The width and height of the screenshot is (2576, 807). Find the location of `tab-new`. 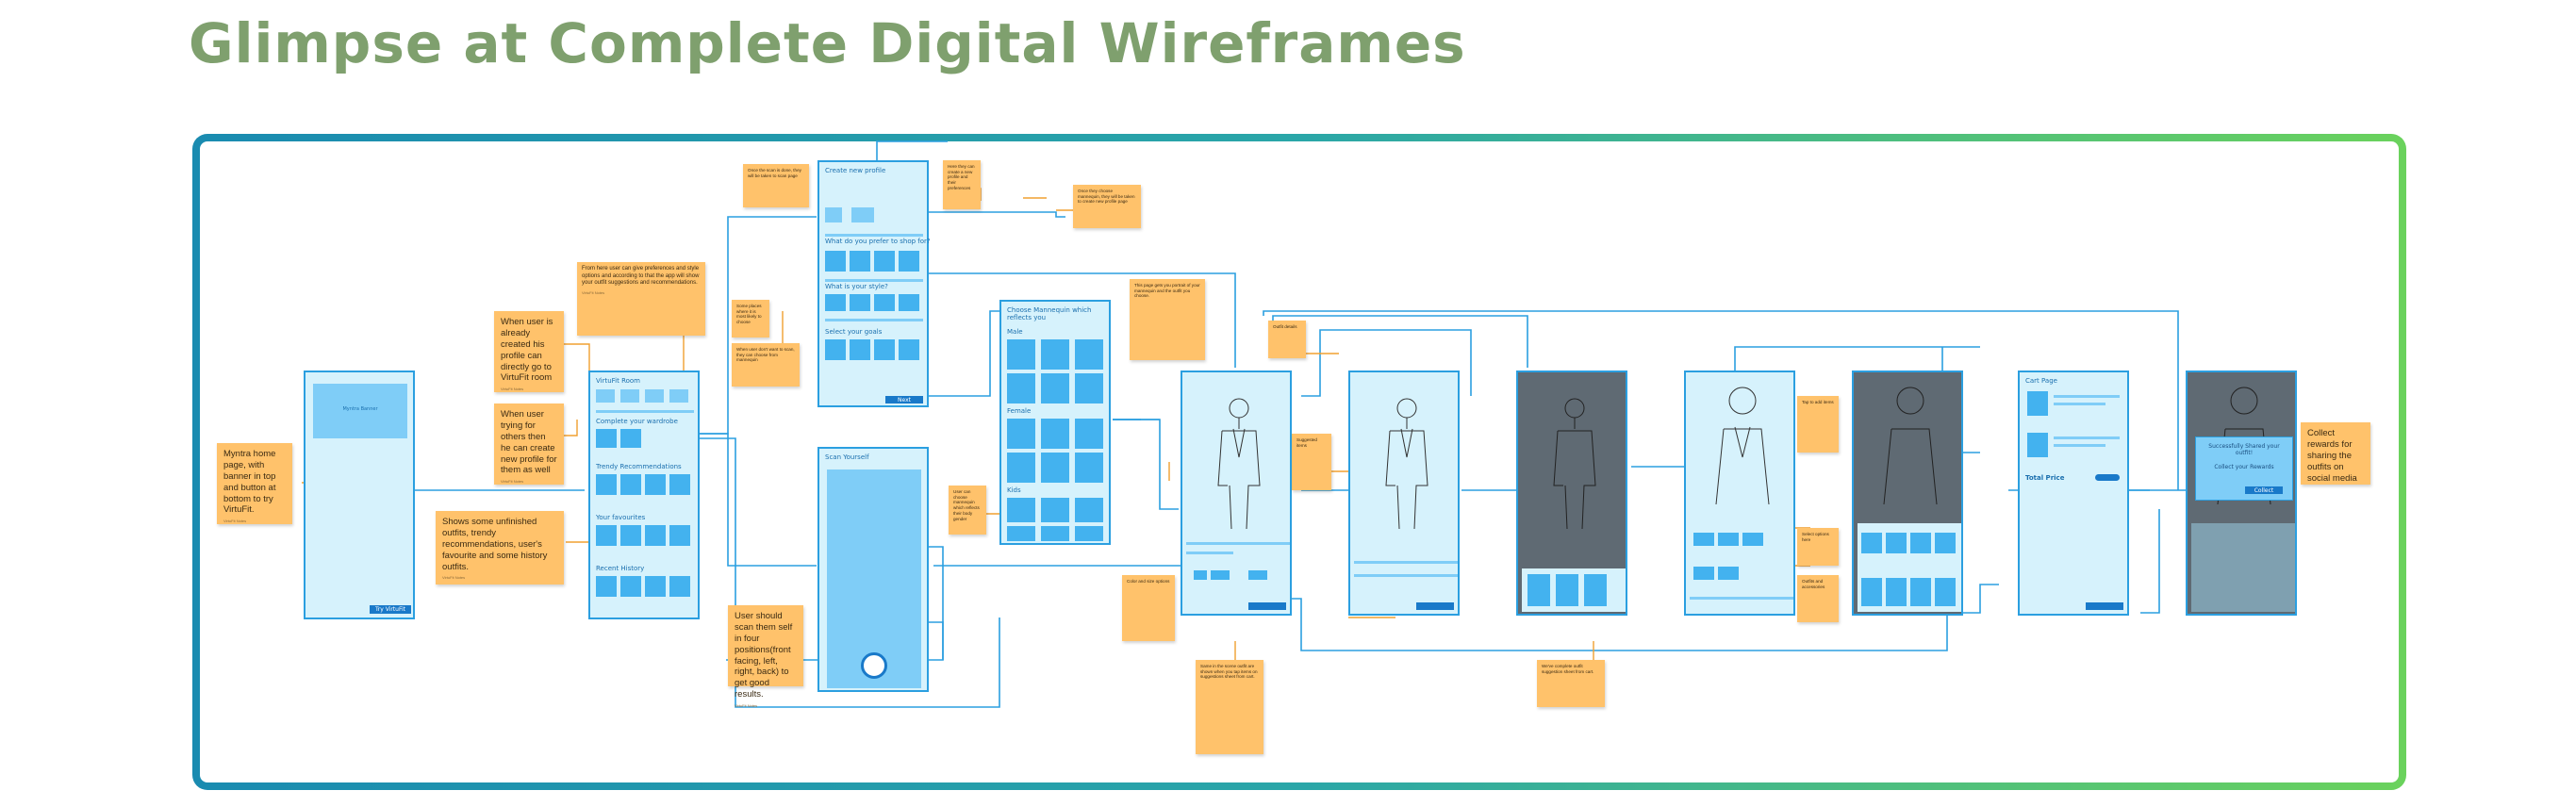

tab-new is located at coordinates (654, 396).